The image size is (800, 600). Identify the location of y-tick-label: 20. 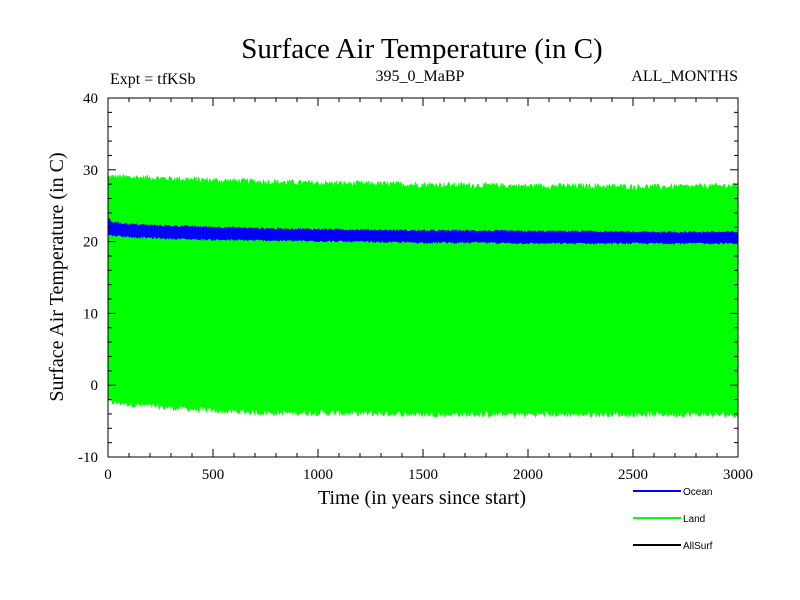
(90, 243).